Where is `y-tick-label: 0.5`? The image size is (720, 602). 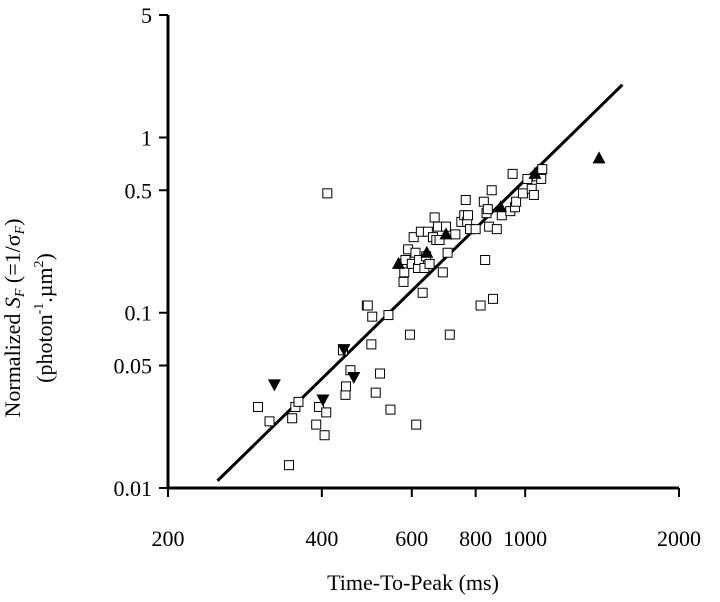 y-tick-label: 0.5 is located at coordinates (139, 190).